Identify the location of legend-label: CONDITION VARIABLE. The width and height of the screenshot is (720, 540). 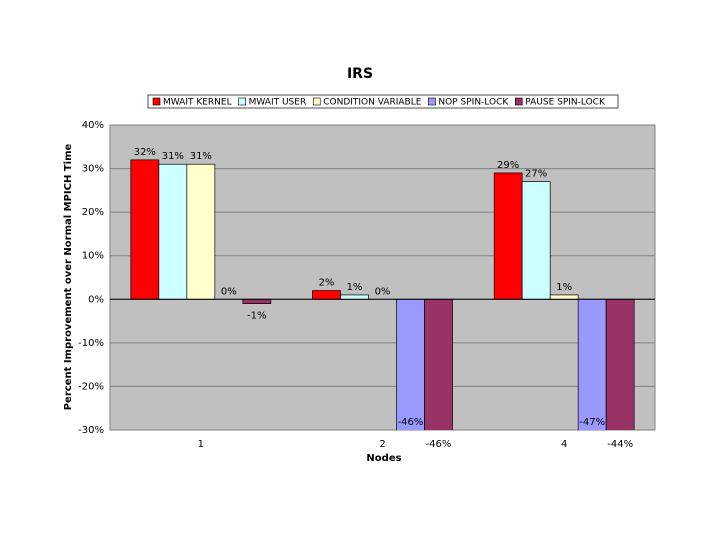
(372, 103).